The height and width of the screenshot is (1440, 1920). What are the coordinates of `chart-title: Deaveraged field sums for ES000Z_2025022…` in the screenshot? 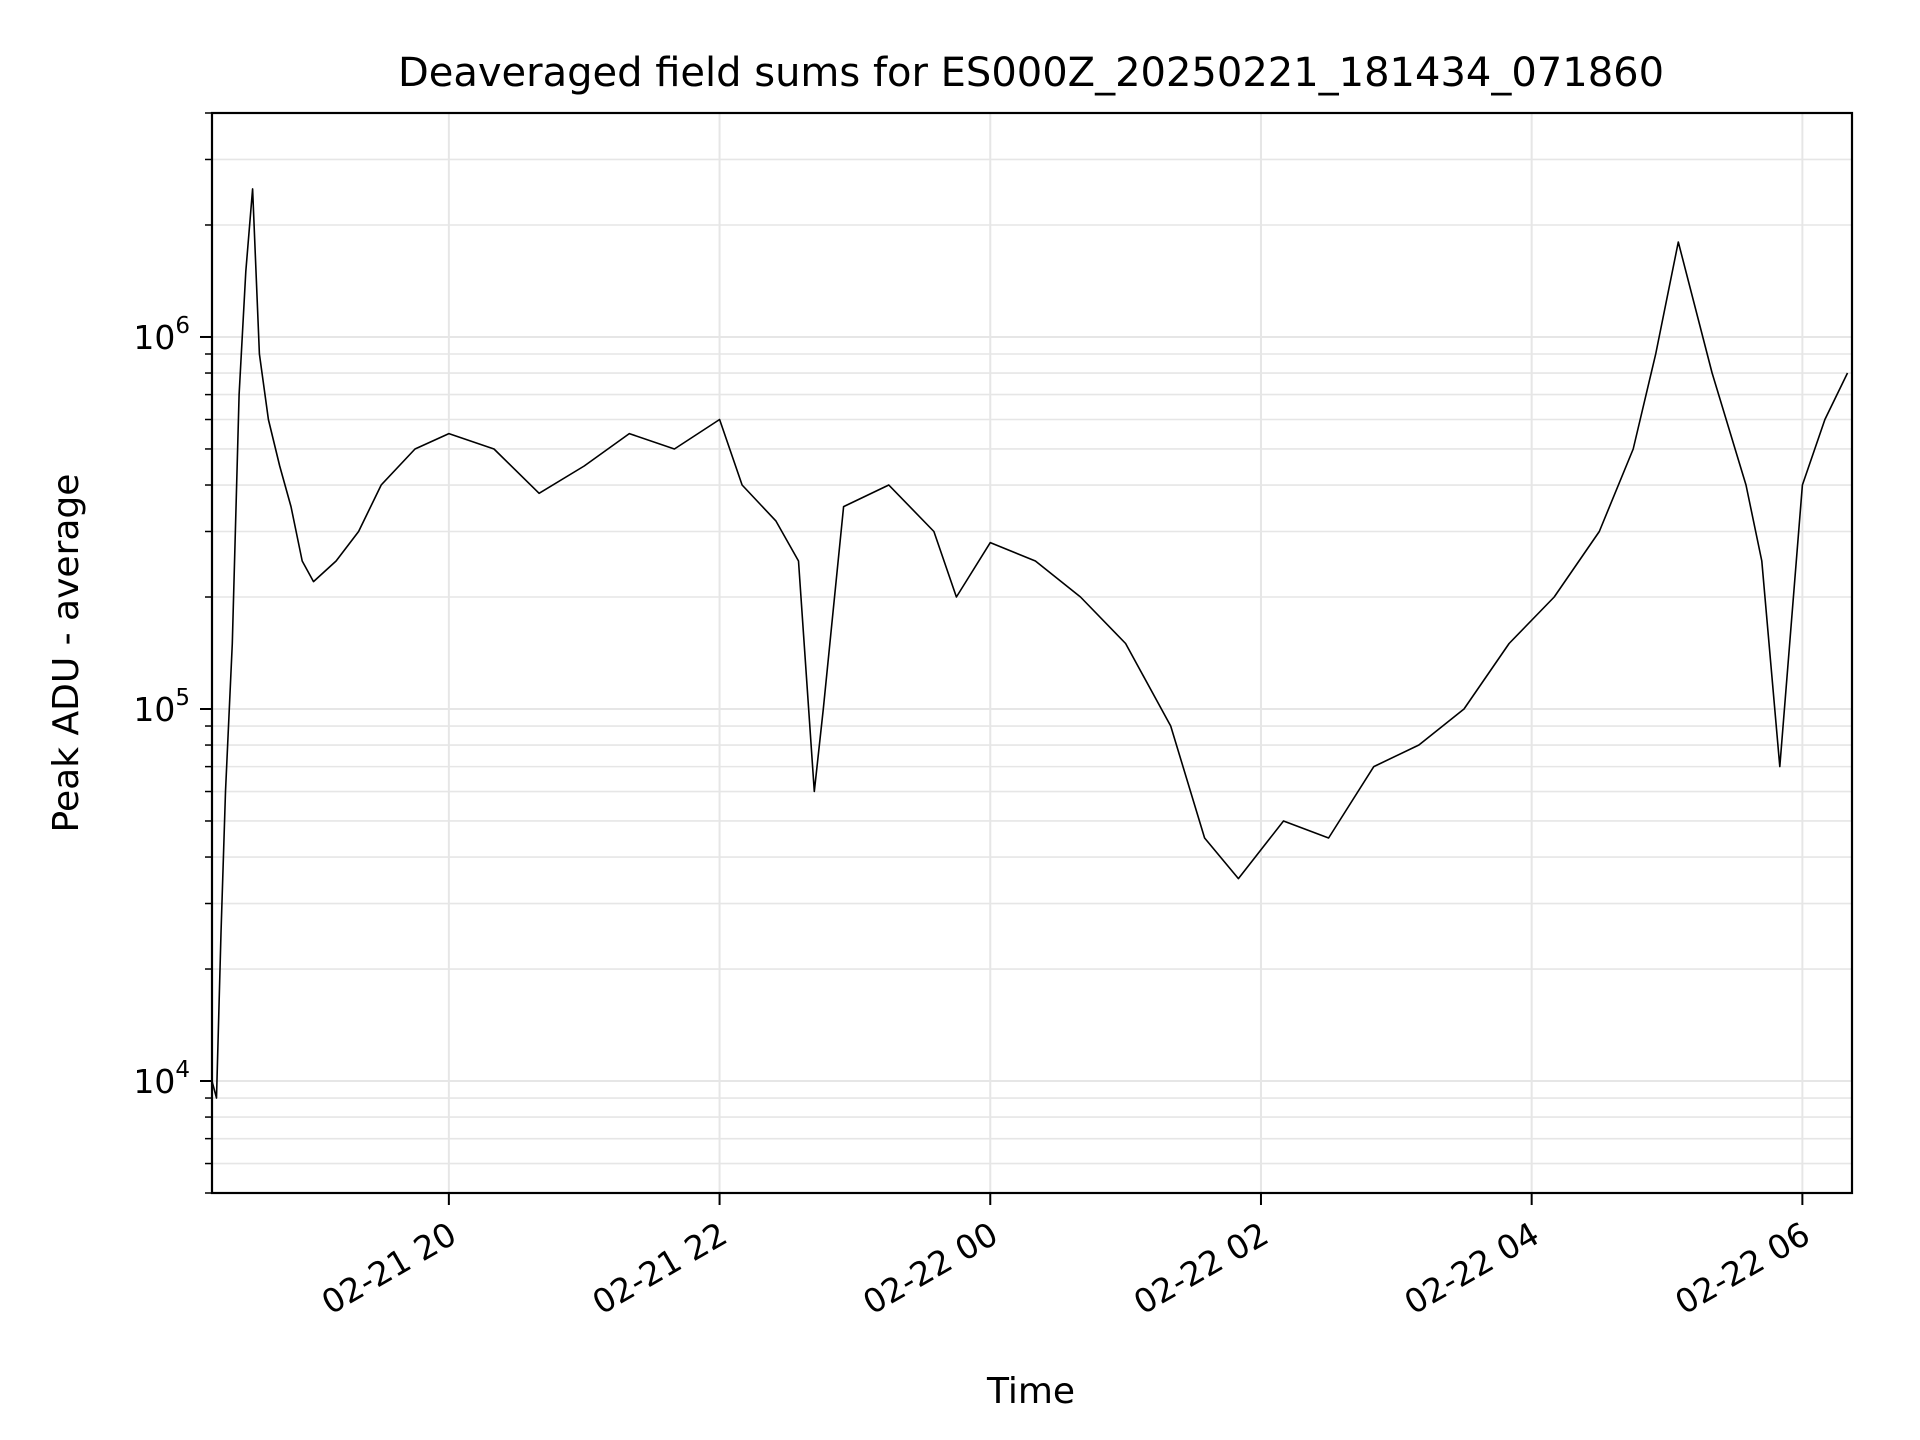 It's located at (1031, 73).